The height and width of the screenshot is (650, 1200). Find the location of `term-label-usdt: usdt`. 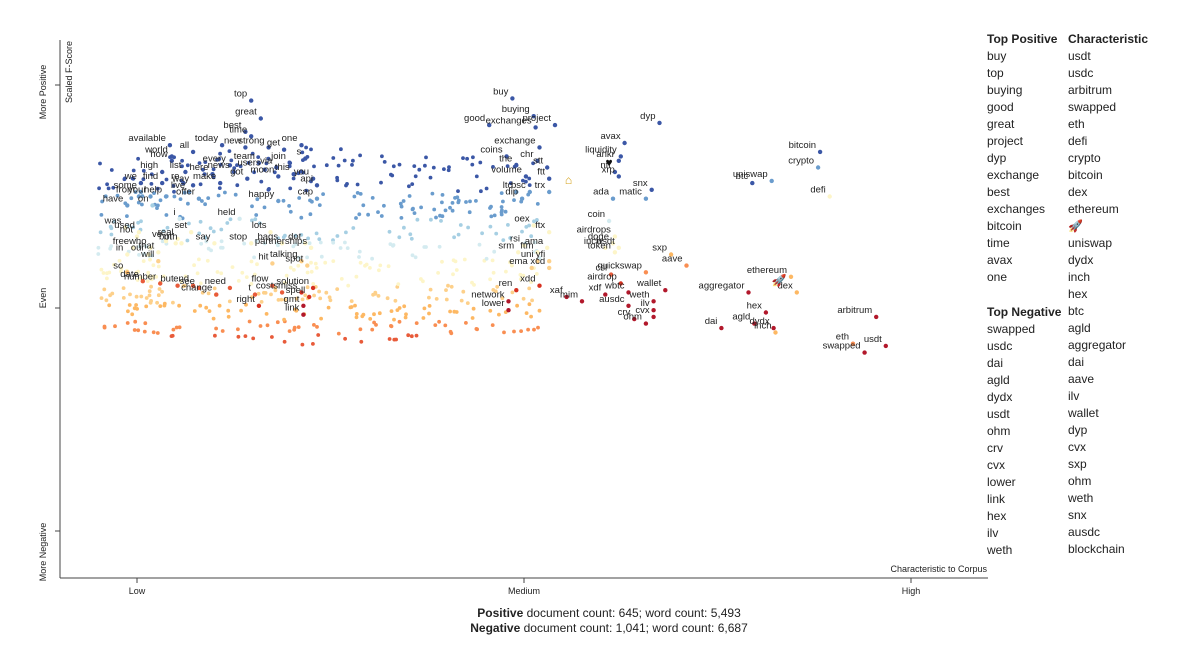

term-label-usdt: usdt is located at coordinates (606, 241).